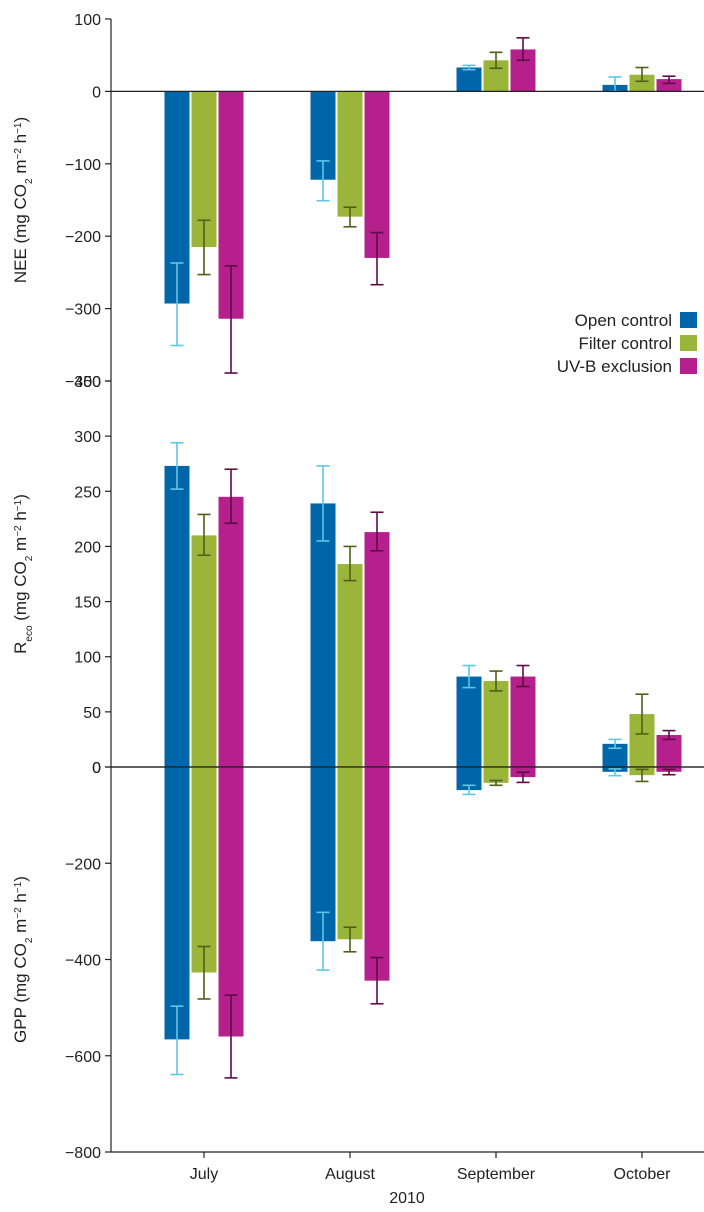 The height and width of the screenshot is (1212, 704). I want to click on bar-reco-open-control-september, so click(469, 721).